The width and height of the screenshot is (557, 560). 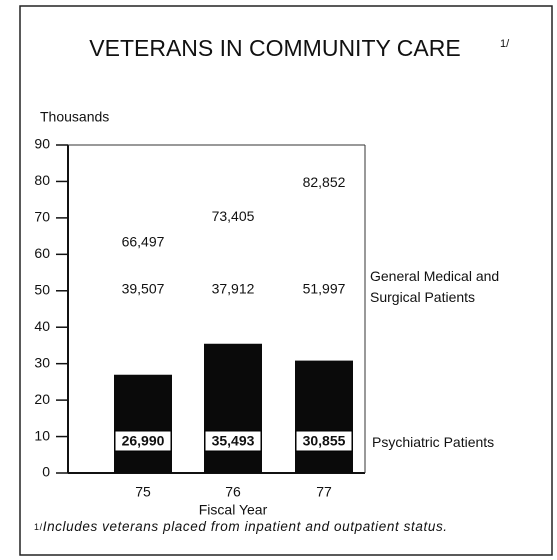 What do you see at coordinates (42, 180) in the screenshot?
I see `y-tick-label: 80` at bounding box center [42, 180].